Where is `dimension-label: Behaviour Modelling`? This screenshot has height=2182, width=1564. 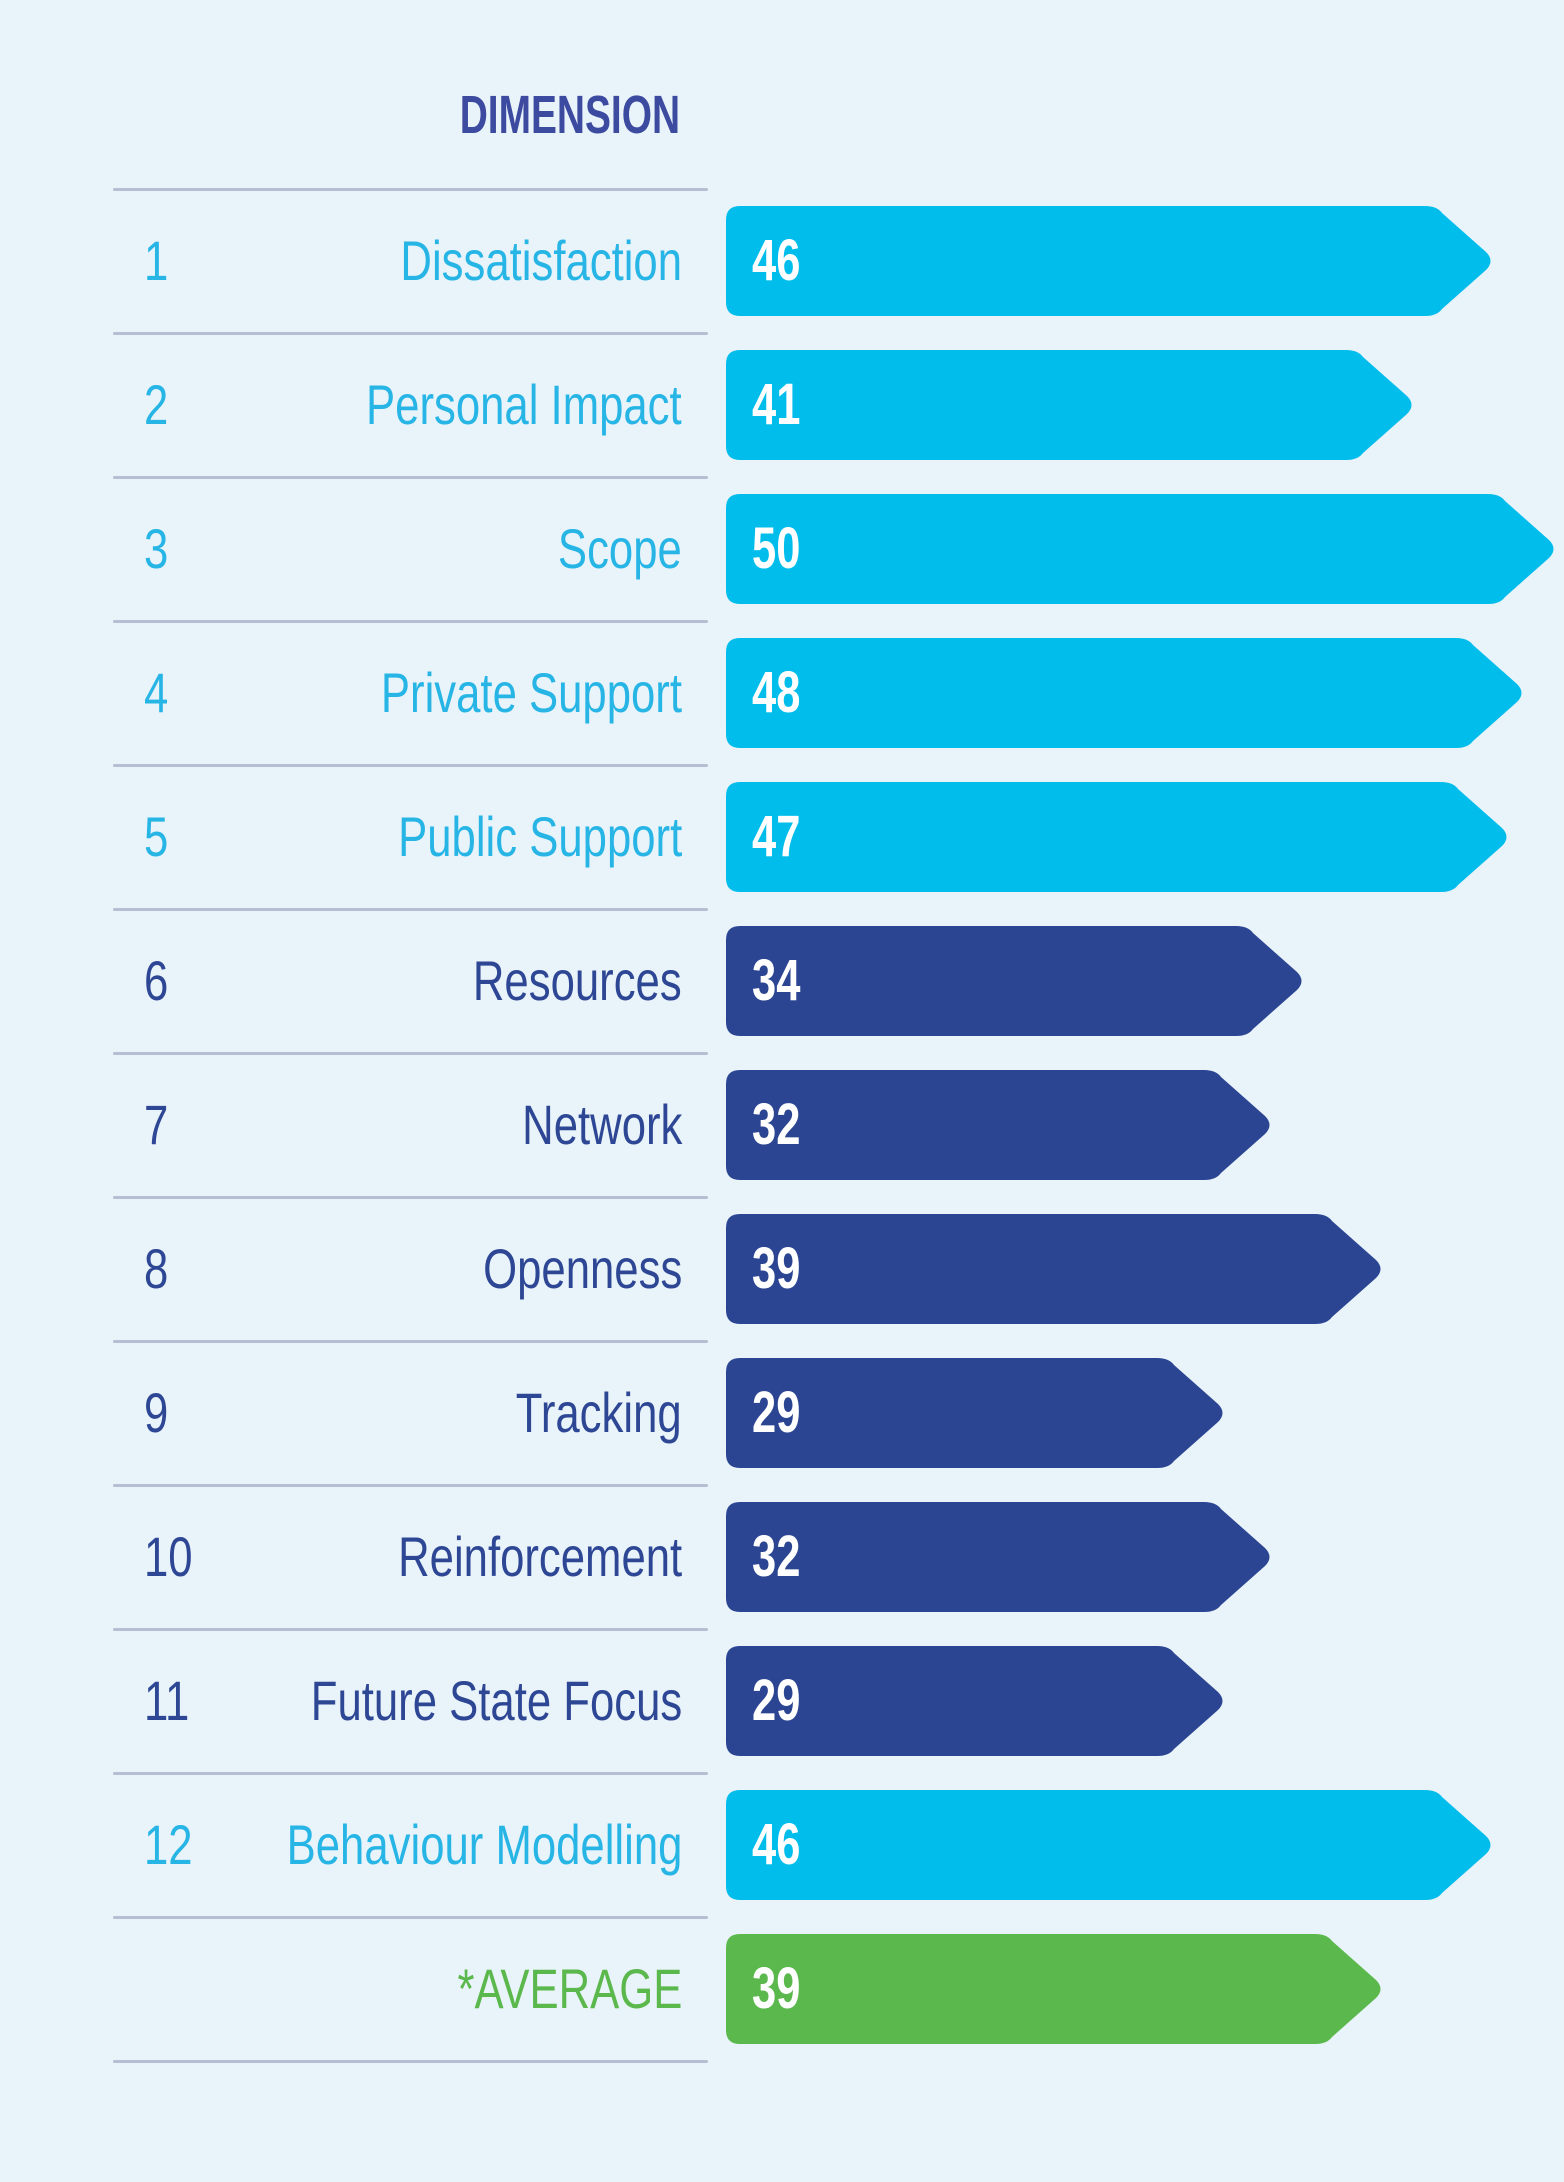 dimension-label: Behaviour Modelling is located at coordinates (484, 1844).